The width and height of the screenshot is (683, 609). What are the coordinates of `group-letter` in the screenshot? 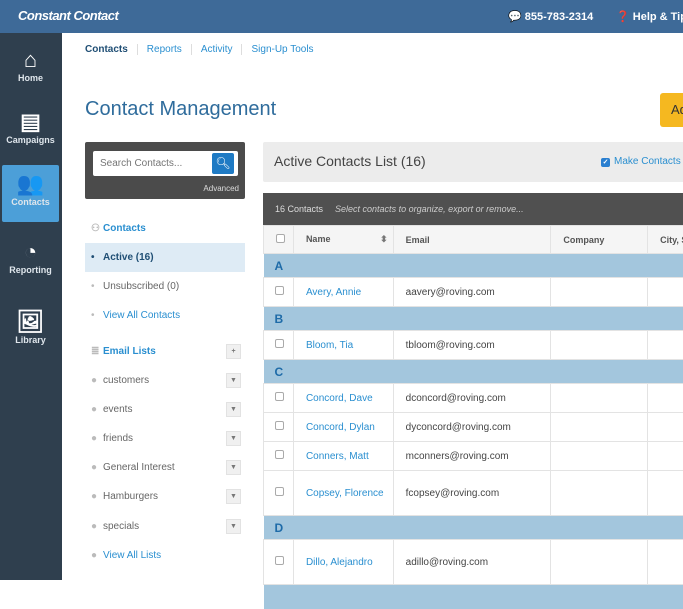 It's located at (473, 597).